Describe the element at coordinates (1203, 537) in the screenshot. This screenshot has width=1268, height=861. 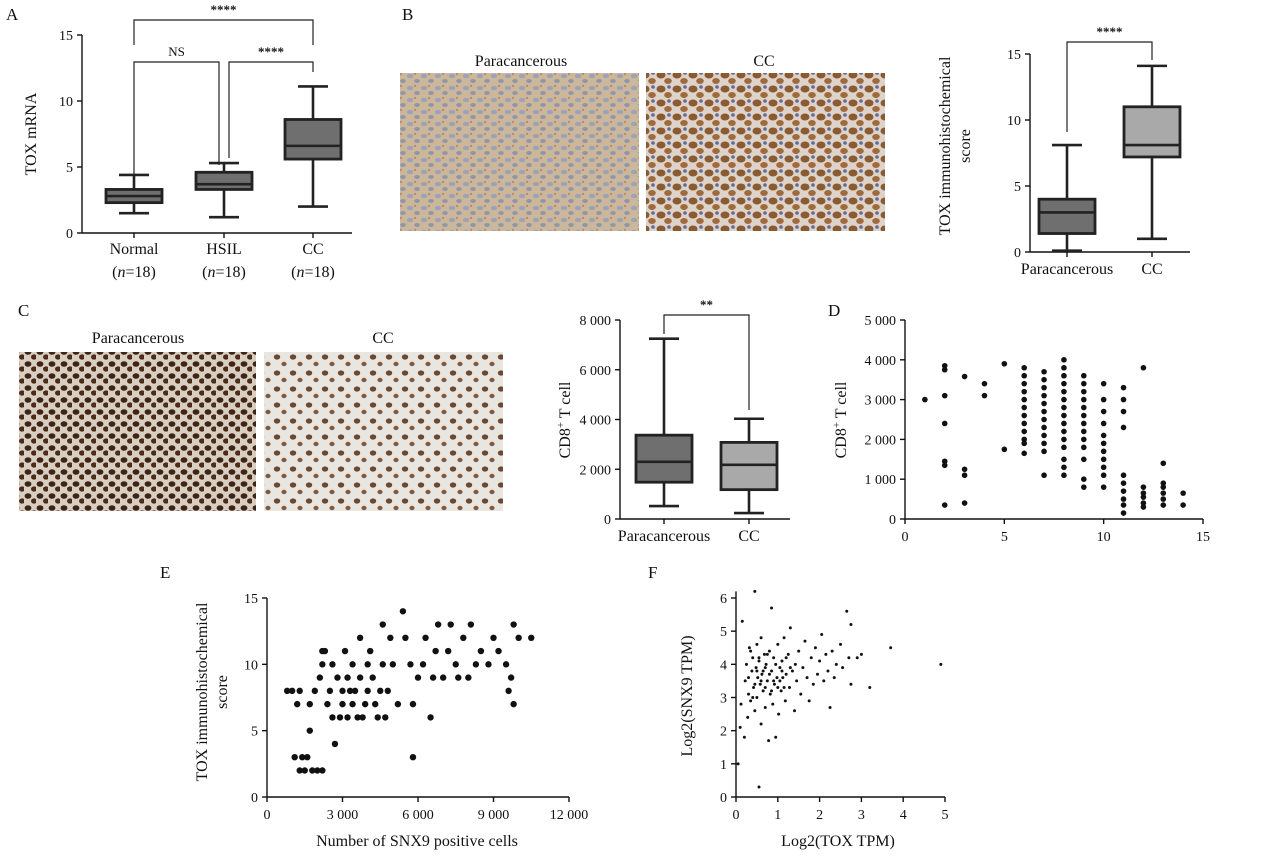
I see `chart-d-x-tick-label: 15` at that location.